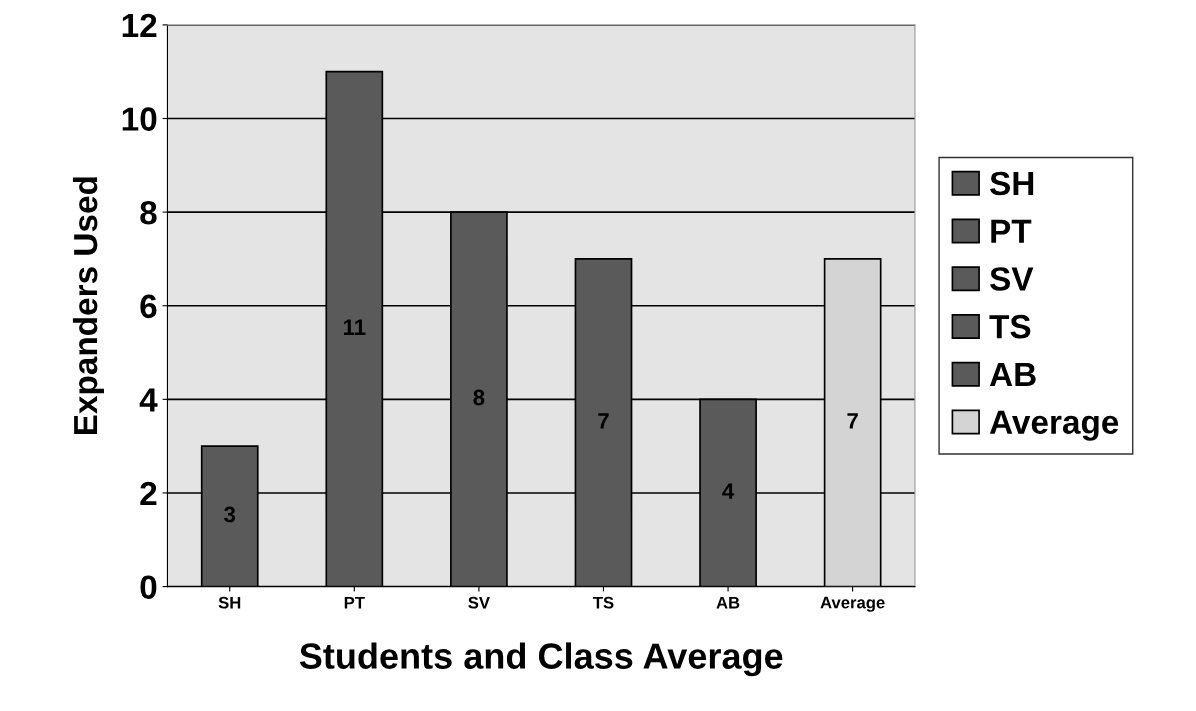  I want to click on legend-label: PT, so click(1011, 231).